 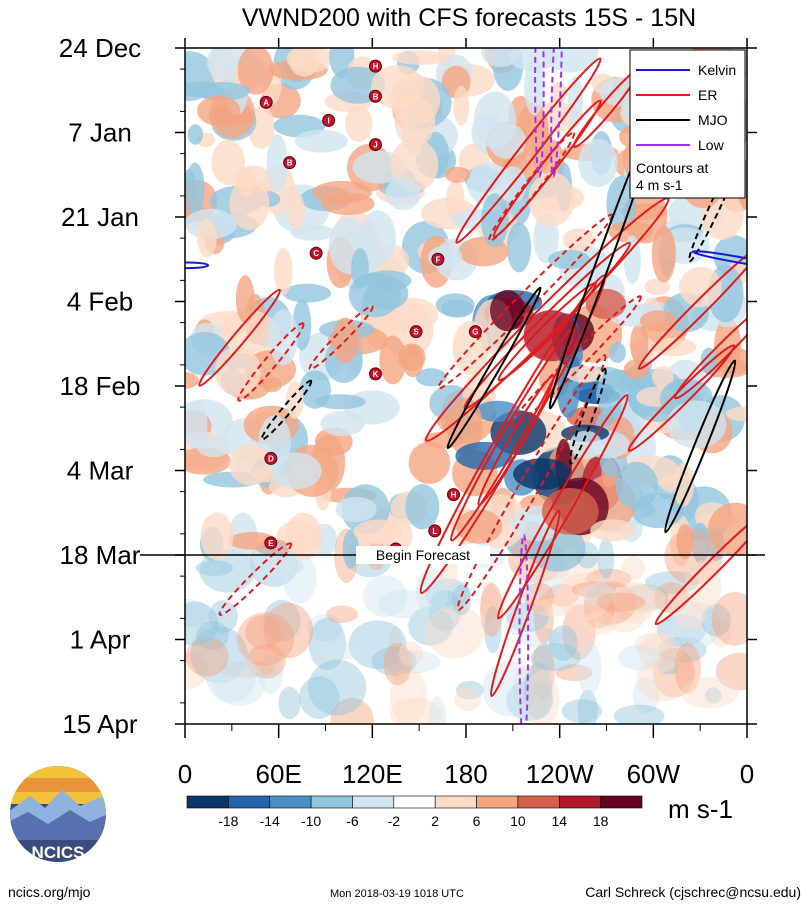 I want to click on x-tick-label: 120E, so click(x=372, y=774).